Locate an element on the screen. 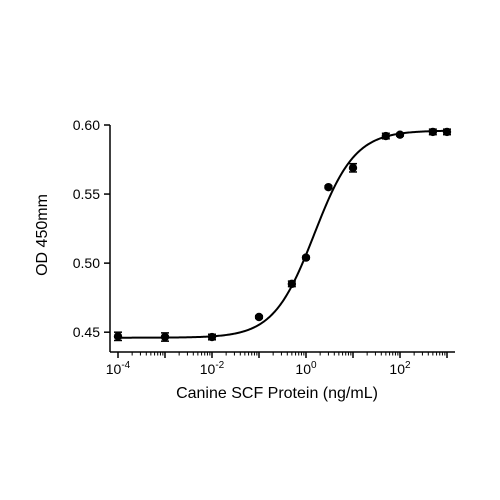 The height and width of the screenshot is (500, 500). x-tick-label: 10⁻² is located at coordinates (212, 368).